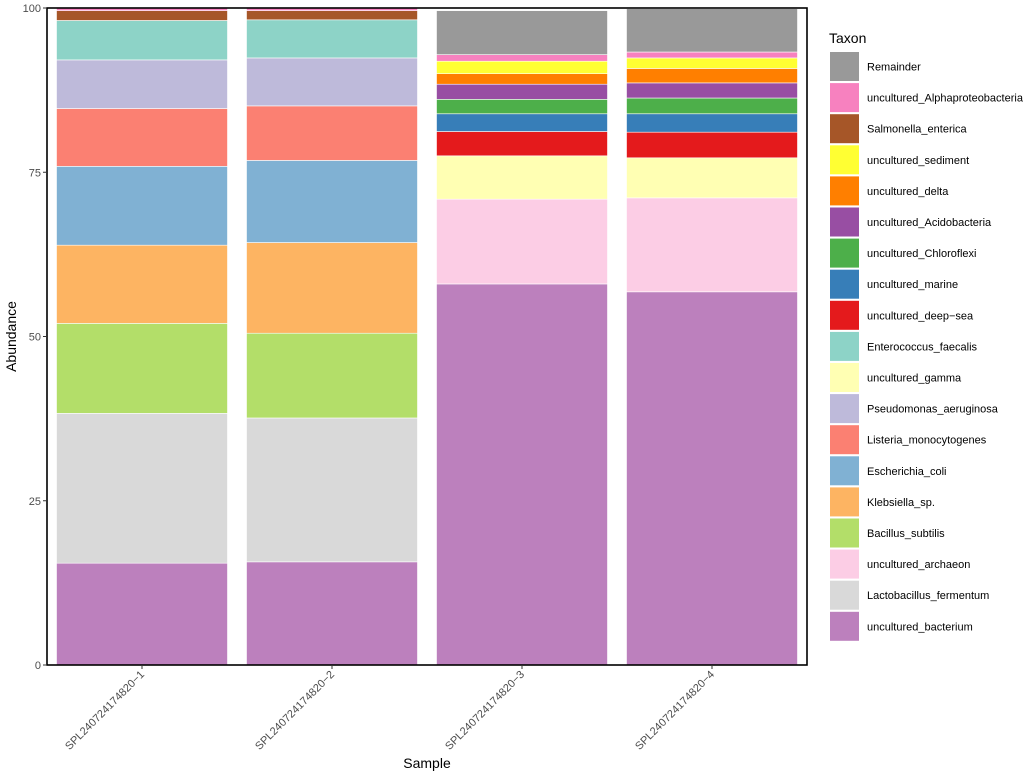  I want to click on y-axis-title: Abundance, so click(11, 336).